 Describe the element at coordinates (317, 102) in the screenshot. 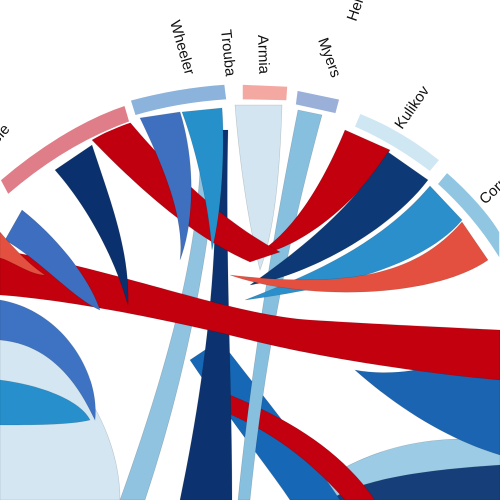

I see `arc-myers` at that location.